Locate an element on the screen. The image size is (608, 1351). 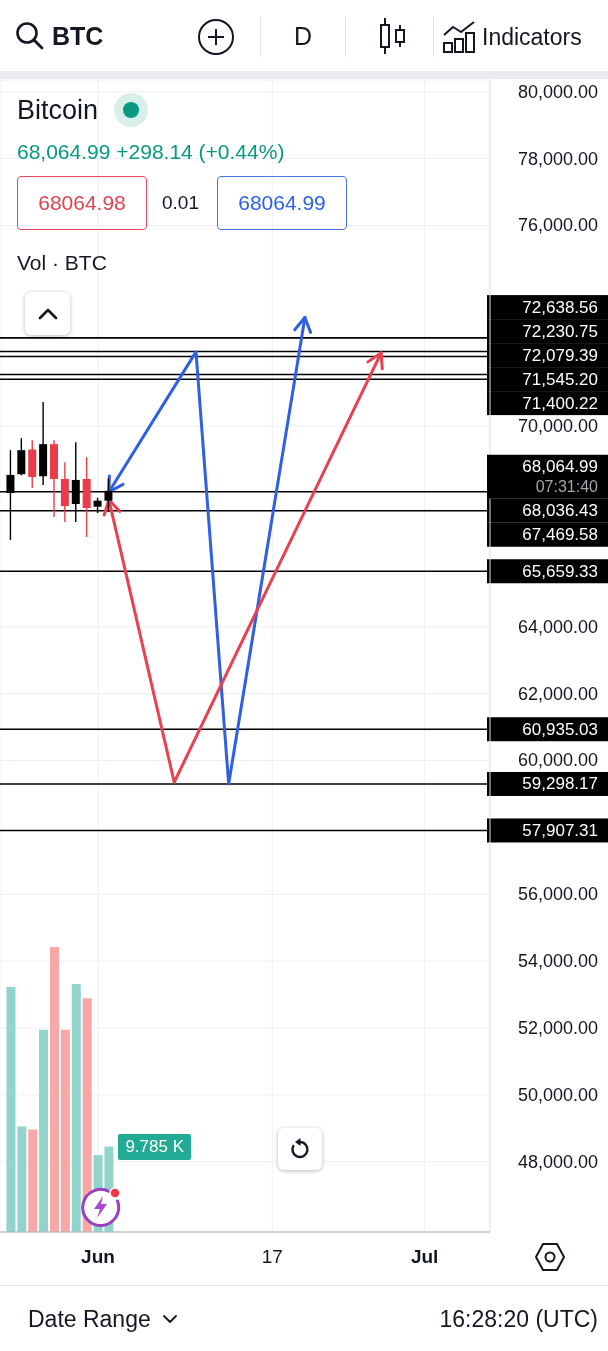
y-tick-label: 56,000.00 is located at coordinates (557, 894).